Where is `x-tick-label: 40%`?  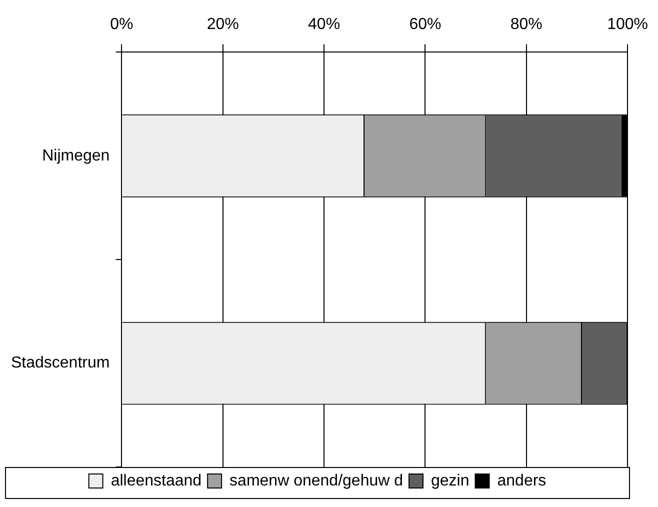
x-tick-label: 40% is located at coordinates (324, 25).